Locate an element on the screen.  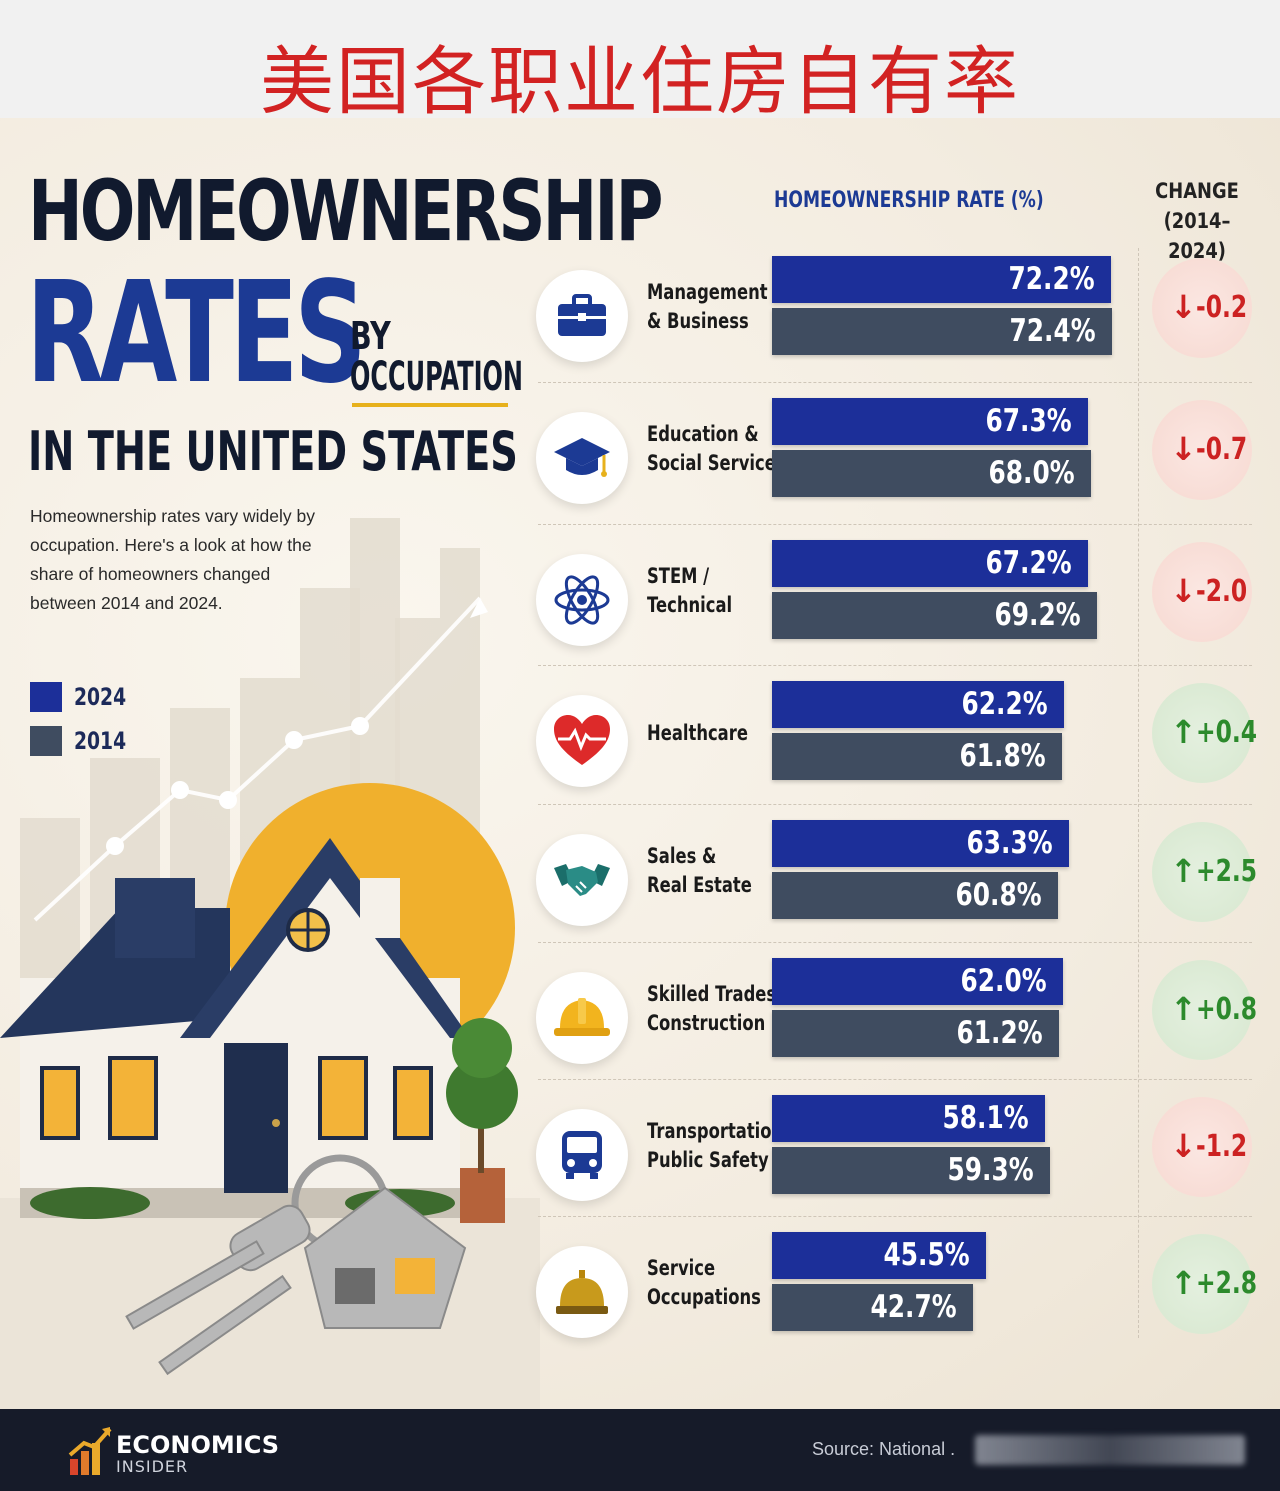
occupation-label-line: Social Services is located at coordinates (716, 463).